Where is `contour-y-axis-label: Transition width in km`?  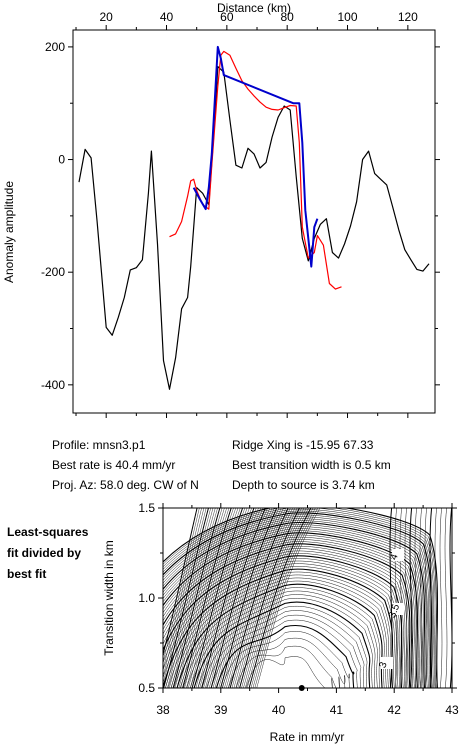 contour-y-axis-label: Transition width in km is located at coordinates (109, 598).